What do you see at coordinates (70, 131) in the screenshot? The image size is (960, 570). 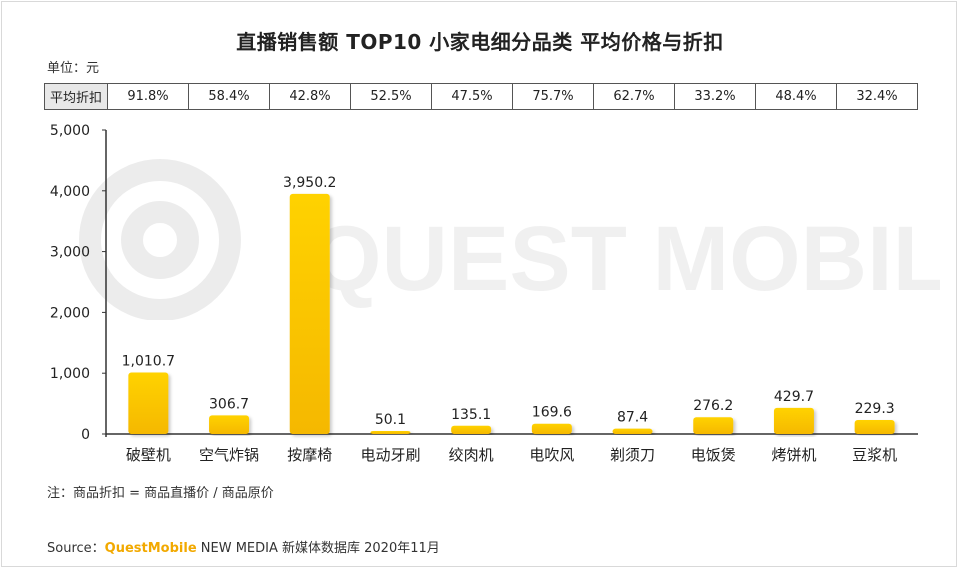 I see `y-tick-label: 5,000` at bounding box center [70, 131].